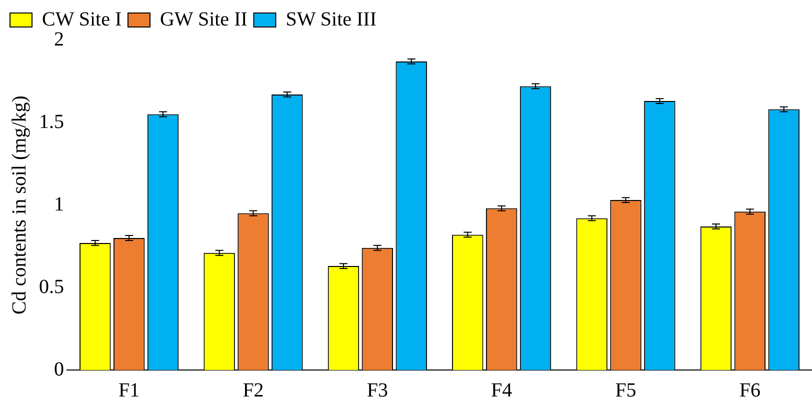 Image resolution: width=812 pixels, height=410 pixels. Describe the element at coordinates (377, 390) in the screenshot. I see `x-tick-label: F3` at that location.